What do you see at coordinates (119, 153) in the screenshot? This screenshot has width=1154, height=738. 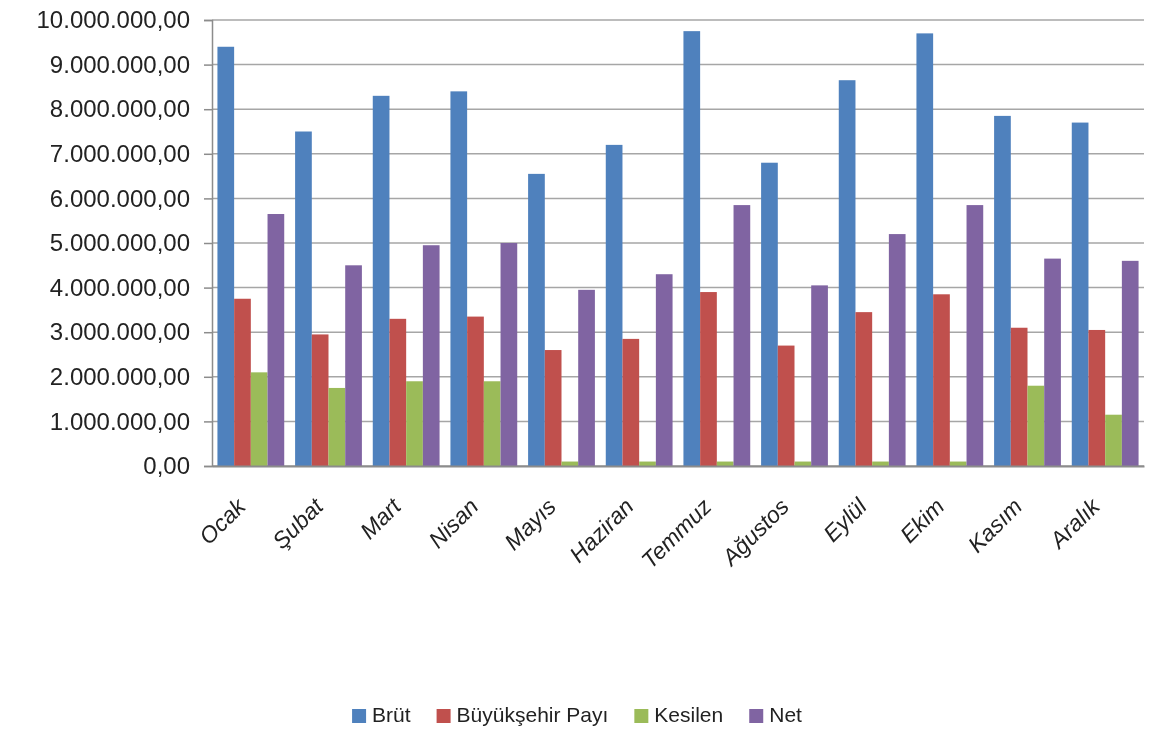 I see `y-tick-label: 7.000.000,00` at bounding box center [119, 153].